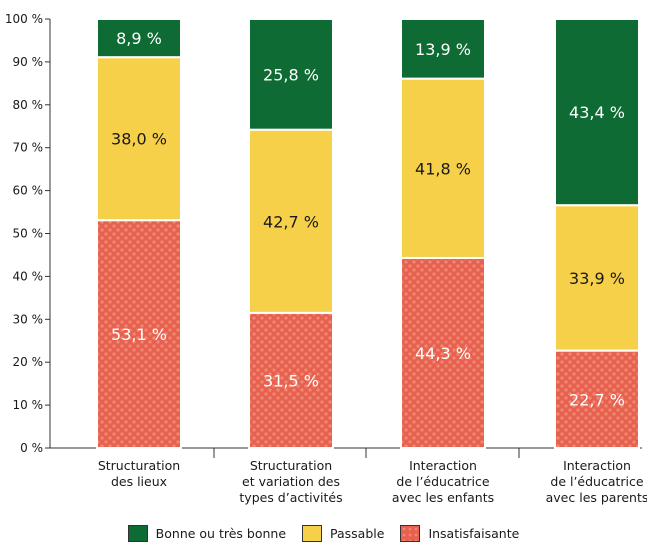  I want to click on data-label: 31,5 %, so click(291, 380).